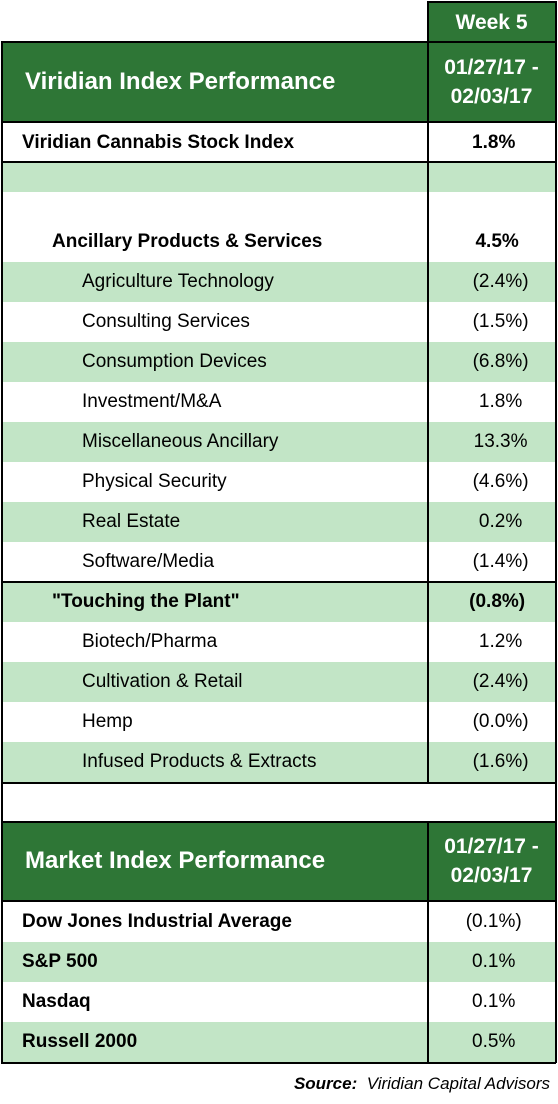 This screenshot has width=558, height=1104. I want to click on row-value: (1.6%), so click(500, 761).